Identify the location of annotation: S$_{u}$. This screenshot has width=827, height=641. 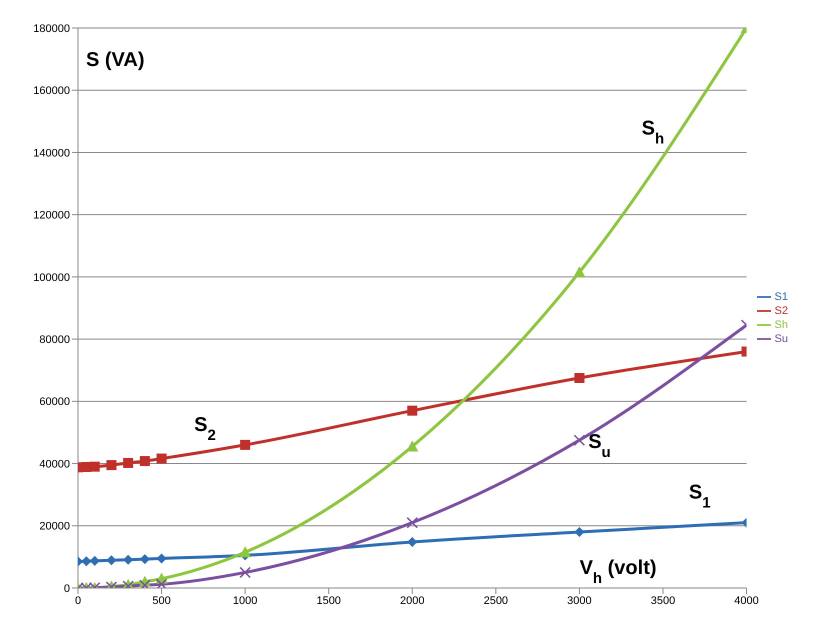
(599, 445).